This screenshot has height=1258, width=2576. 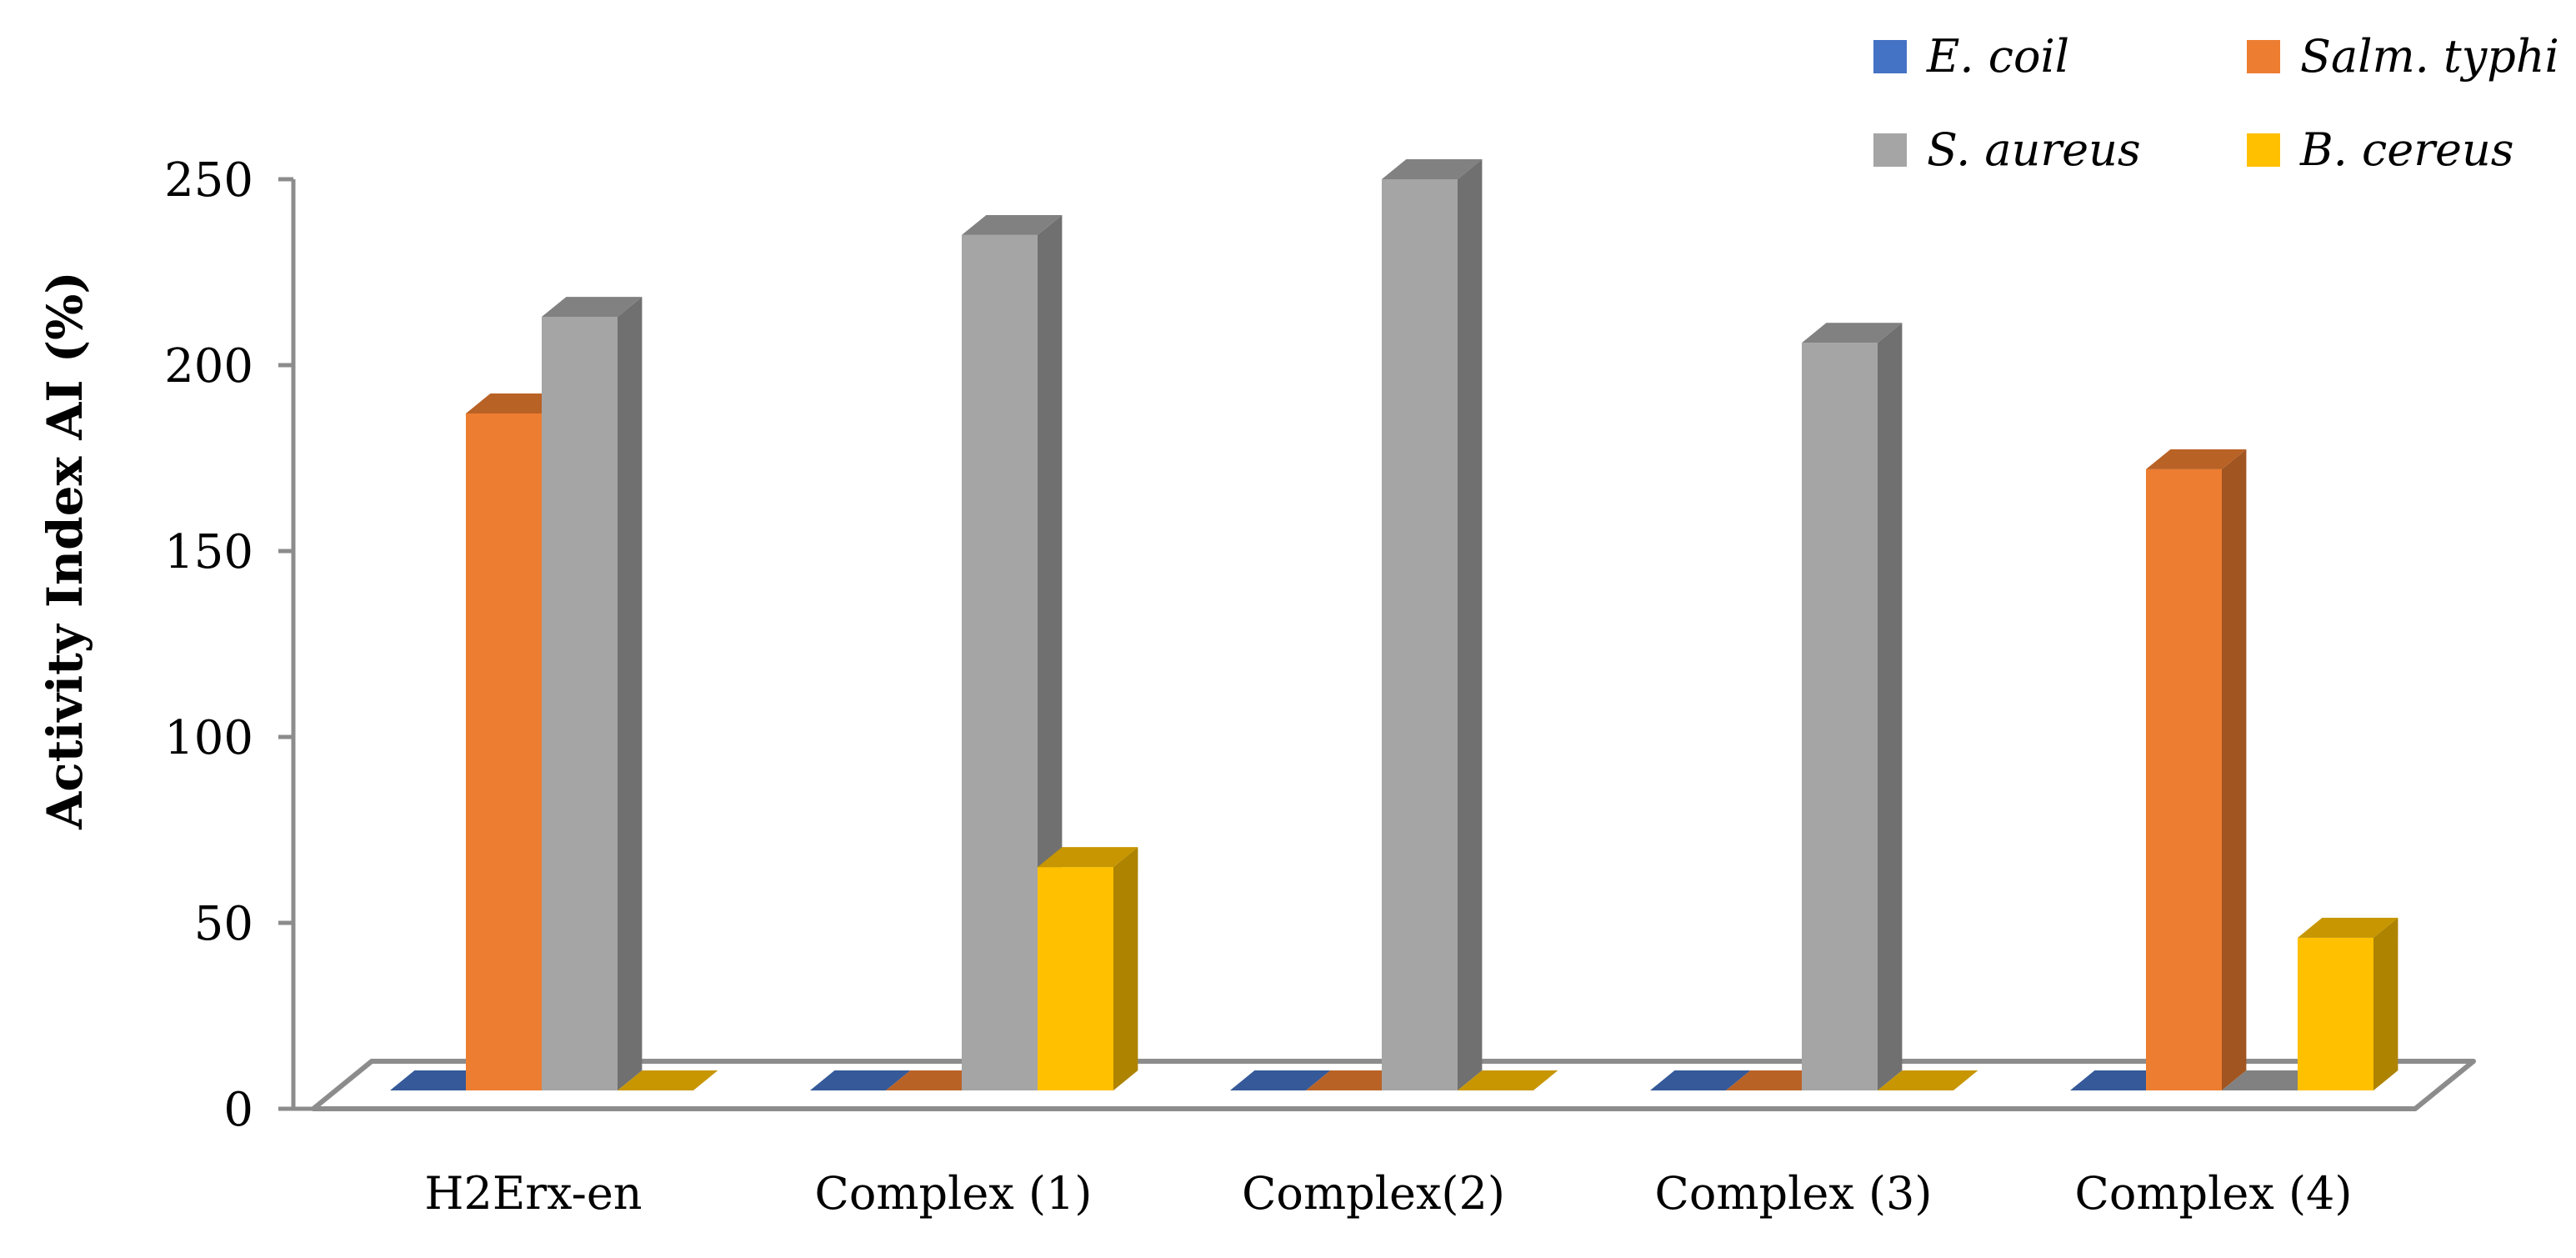 I want to click on bar-group-h2erx-en, so click(x=554, y=694).